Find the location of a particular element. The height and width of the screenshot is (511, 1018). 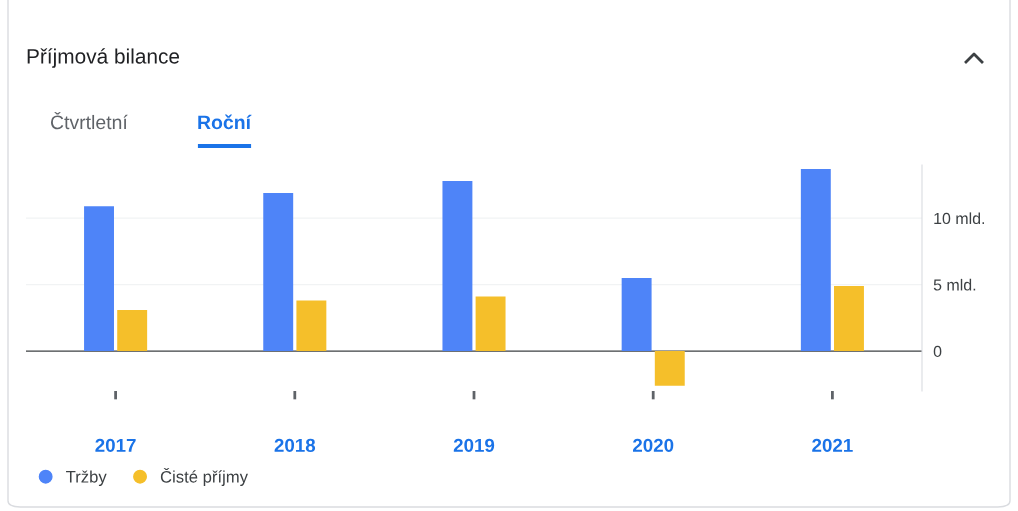

text: Roční is located at coordinates (225, 122).